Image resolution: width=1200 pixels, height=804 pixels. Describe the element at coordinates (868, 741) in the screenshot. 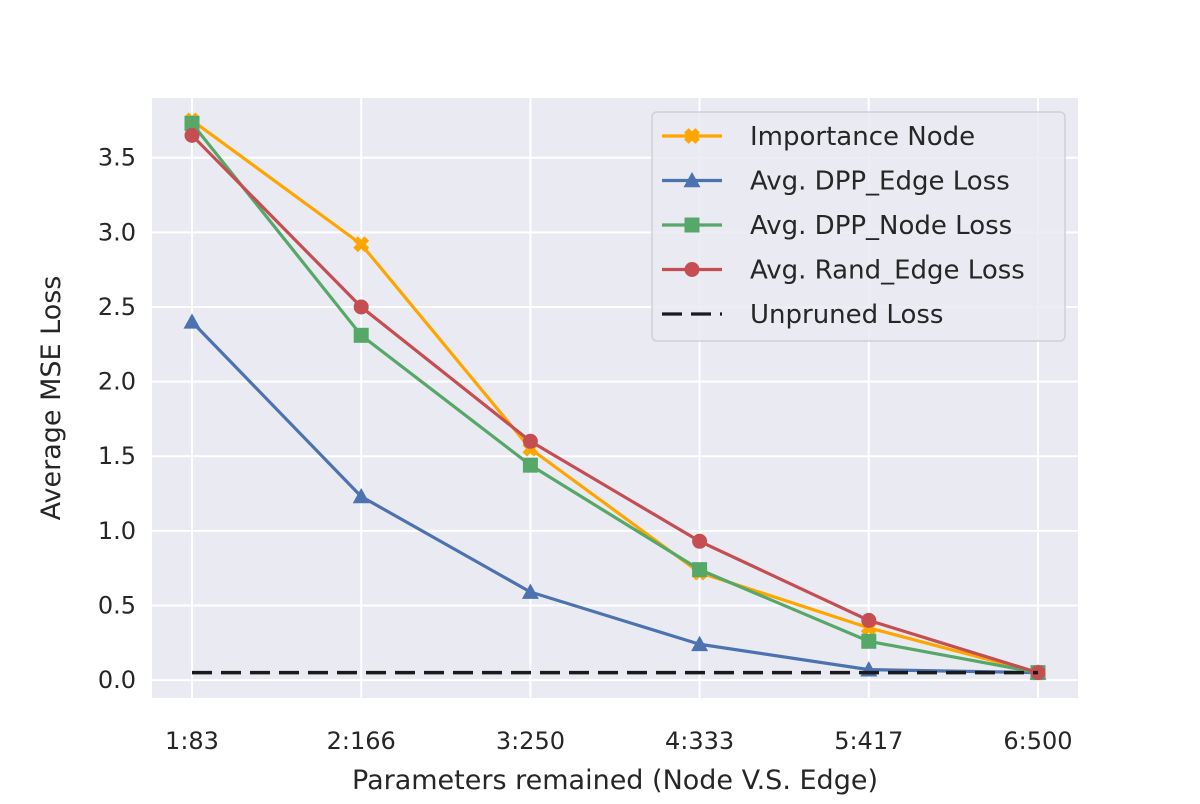

I see `x-tick-label: 5:417` at that location.